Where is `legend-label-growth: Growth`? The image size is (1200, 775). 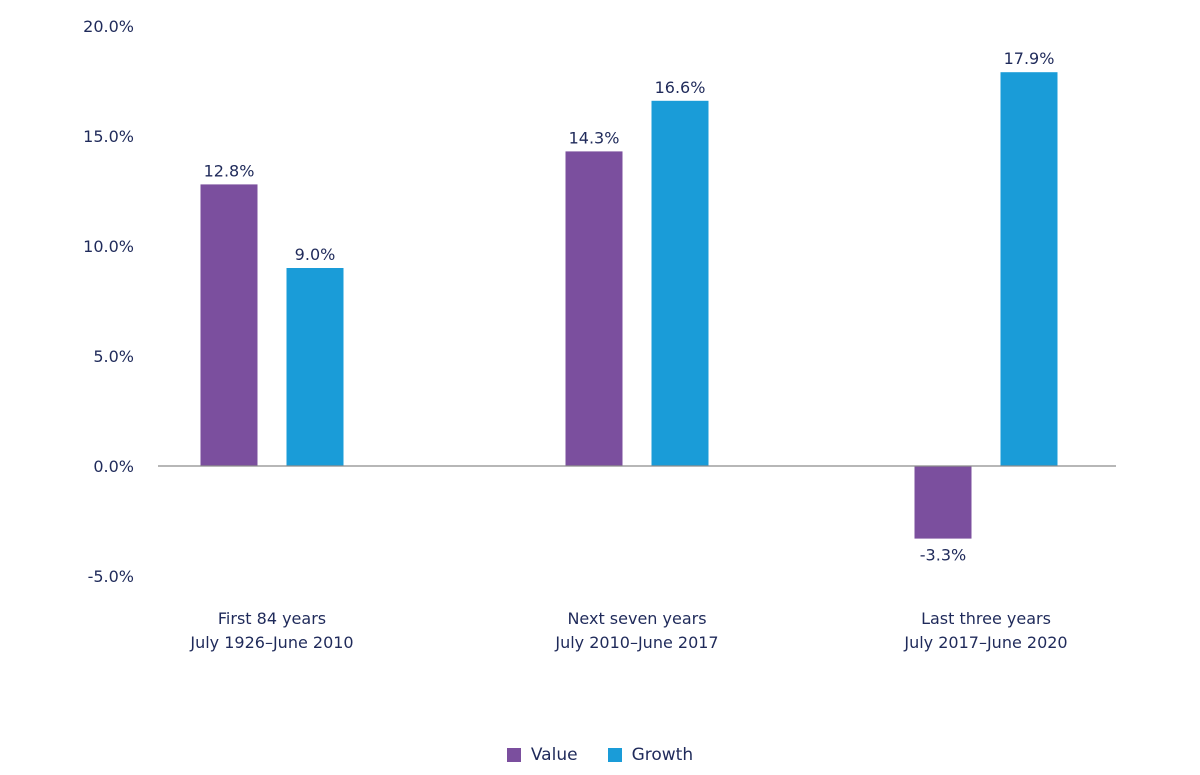 legend-label-growth: Growth is located at coordinates (662, 755).